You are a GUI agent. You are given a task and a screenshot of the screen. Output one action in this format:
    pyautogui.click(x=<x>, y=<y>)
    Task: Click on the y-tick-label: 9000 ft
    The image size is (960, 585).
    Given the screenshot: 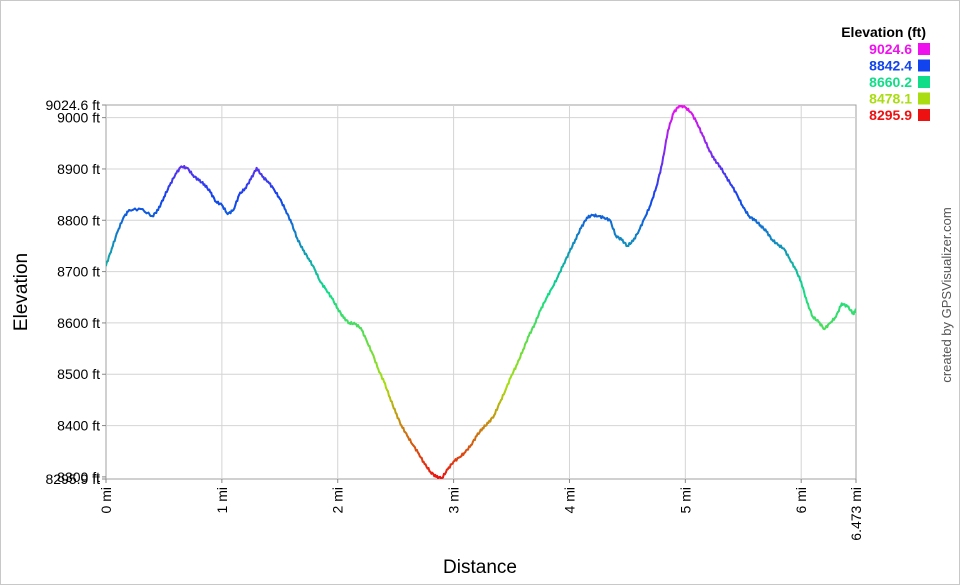 What is the action you would take?
    pyautogui.click(x=78, y=118)
    